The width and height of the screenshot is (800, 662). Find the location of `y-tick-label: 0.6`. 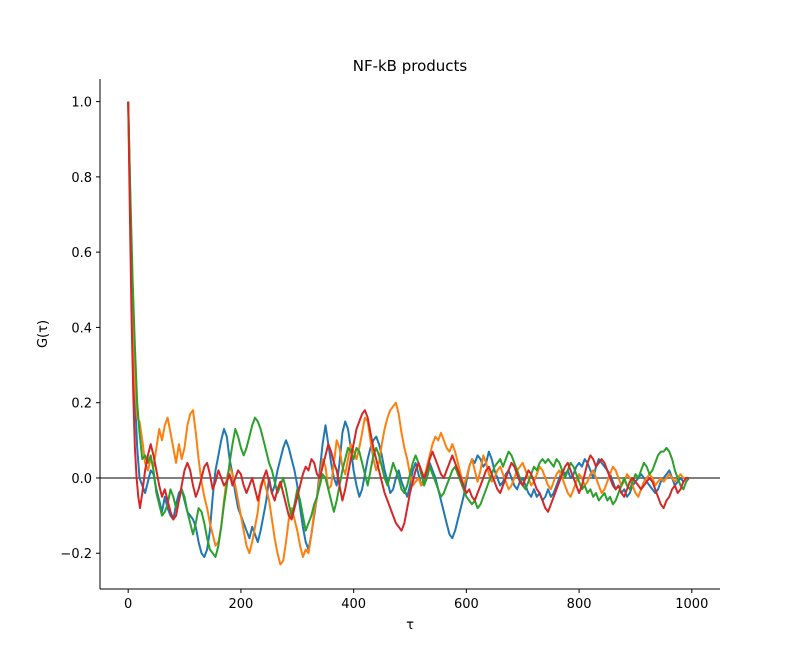

y-tick-label: 0.6 is located at coordinates (81, 253).